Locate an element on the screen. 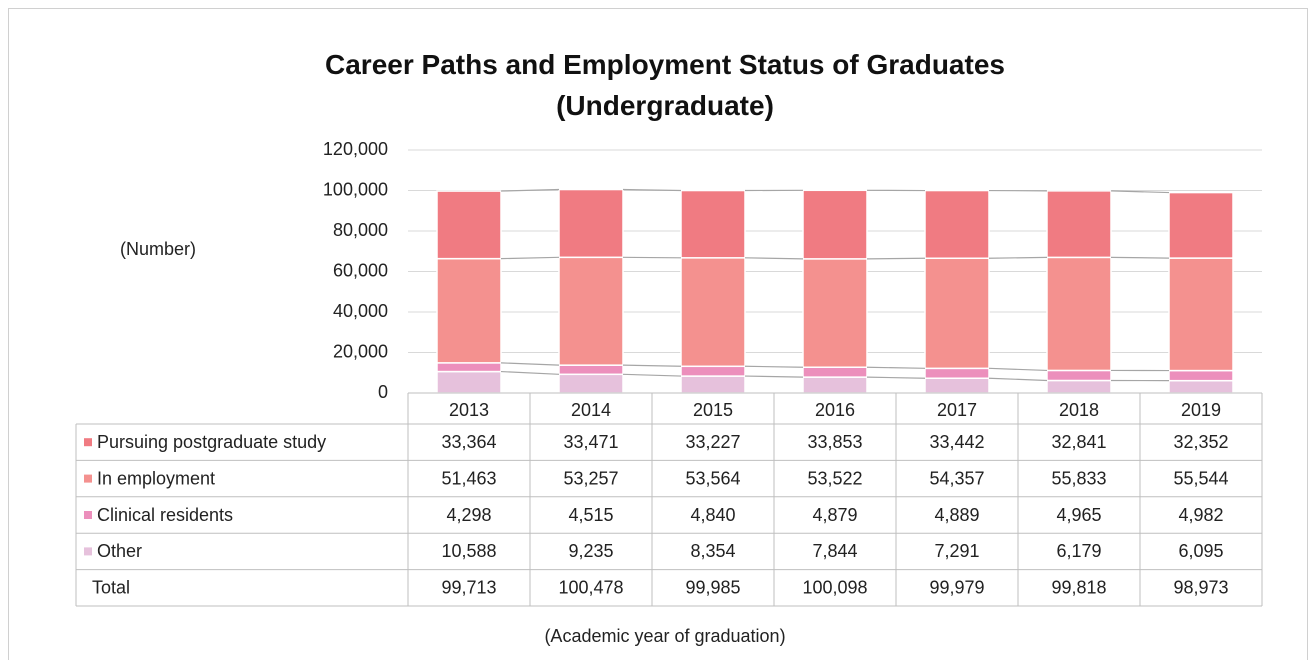 The width and height of the screenshot is (1316, 660). table-value: 4,982 is located at coordinates (1200, 515).